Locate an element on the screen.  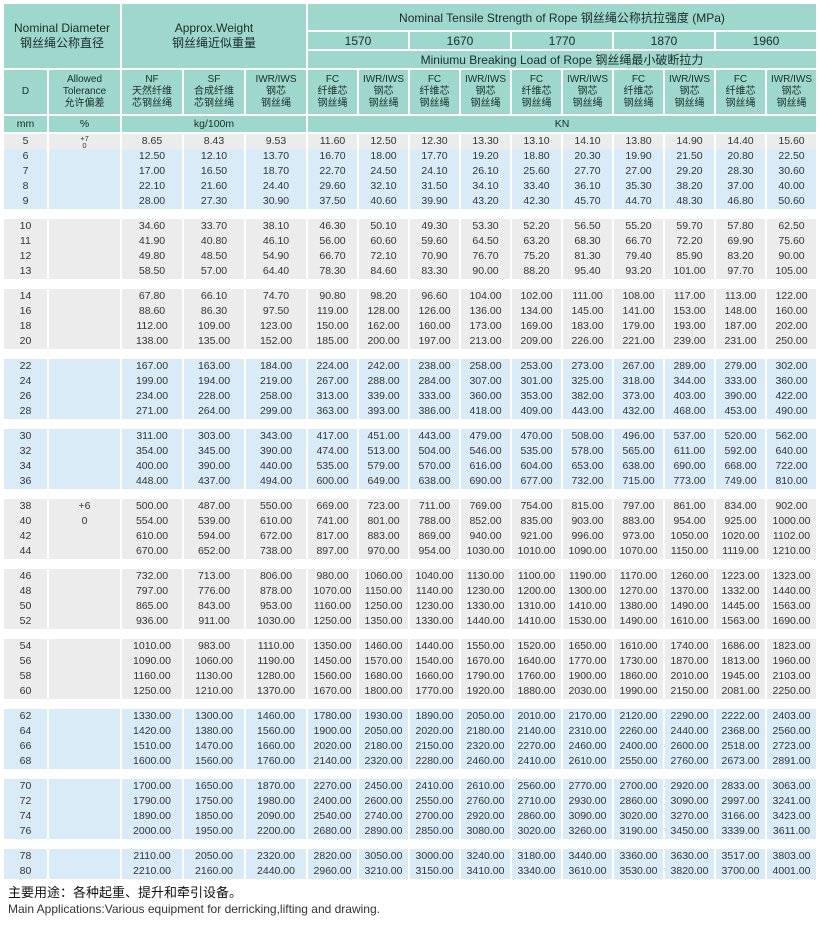
value-cell: 1900.00 is located at coordinates (587, 676).